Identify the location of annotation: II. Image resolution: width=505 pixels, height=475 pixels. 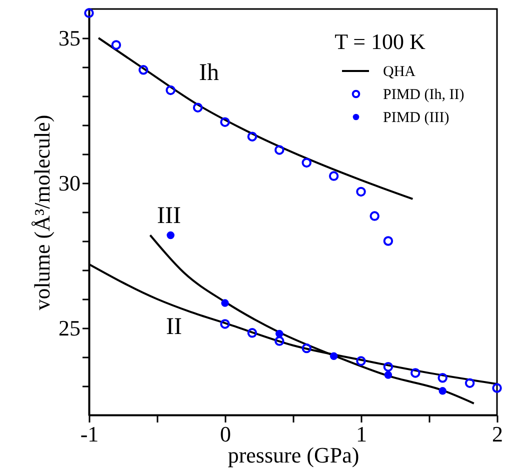
(174, 327).